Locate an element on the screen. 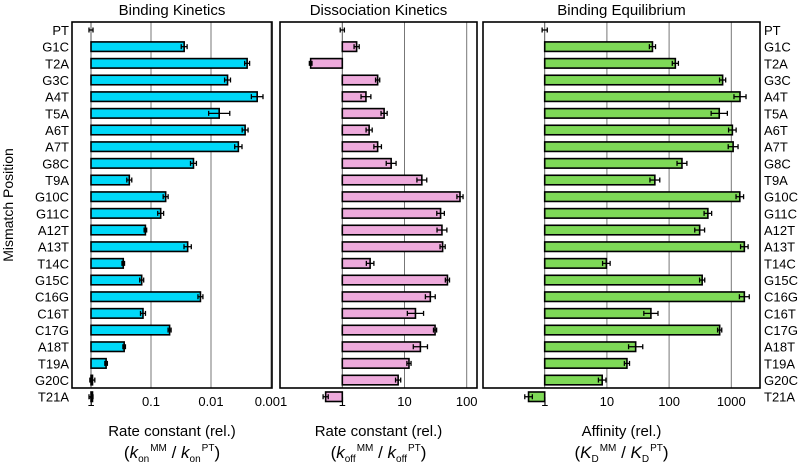 This screenshot has height=466, width=800. formula-koff: (koffMM / koffPT) is located at coordinates (379, 454).